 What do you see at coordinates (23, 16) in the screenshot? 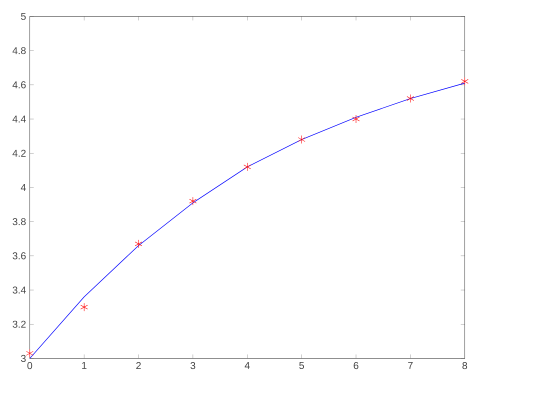
I see `y-tick-label: 5` at bounding box center [23, 16].